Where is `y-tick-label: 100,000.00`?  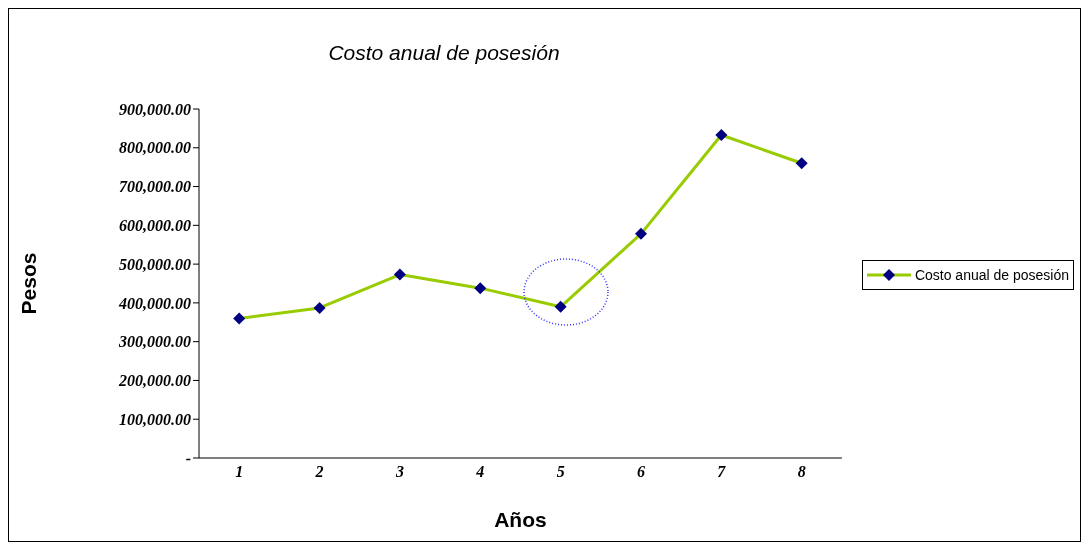 y-tick-label: 100,000.00 is located at coordinates (155, 419).